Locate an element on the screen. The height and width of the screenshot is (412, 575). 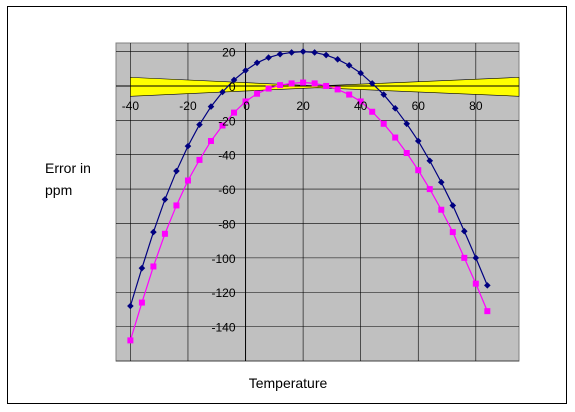
x-tick-label: 60 is located at coordinates (419, 106).